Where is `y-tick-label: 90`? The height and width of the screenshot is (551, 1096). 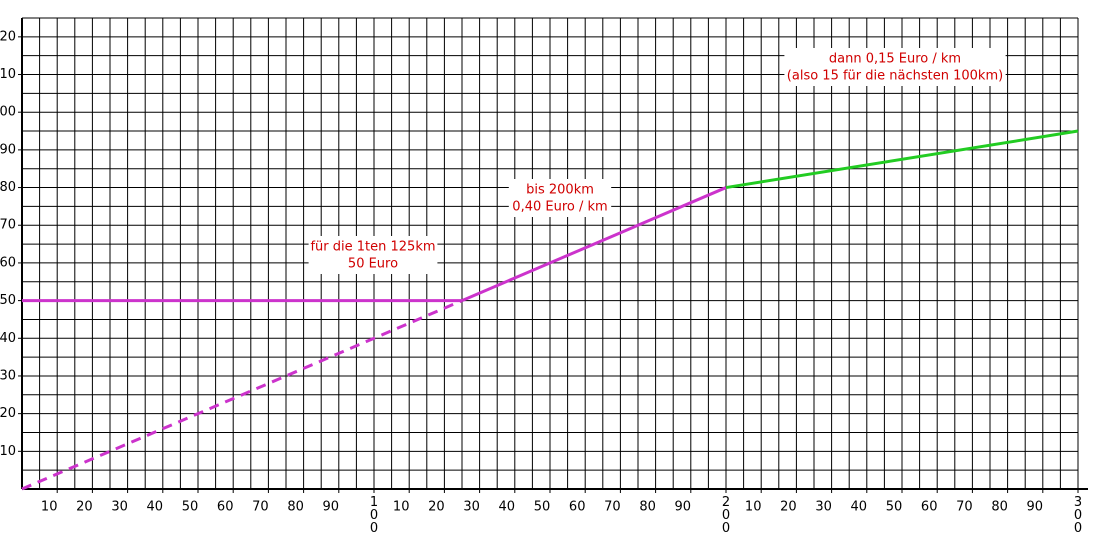 y-tick-label: 90 is located at coordinates (8, 149).